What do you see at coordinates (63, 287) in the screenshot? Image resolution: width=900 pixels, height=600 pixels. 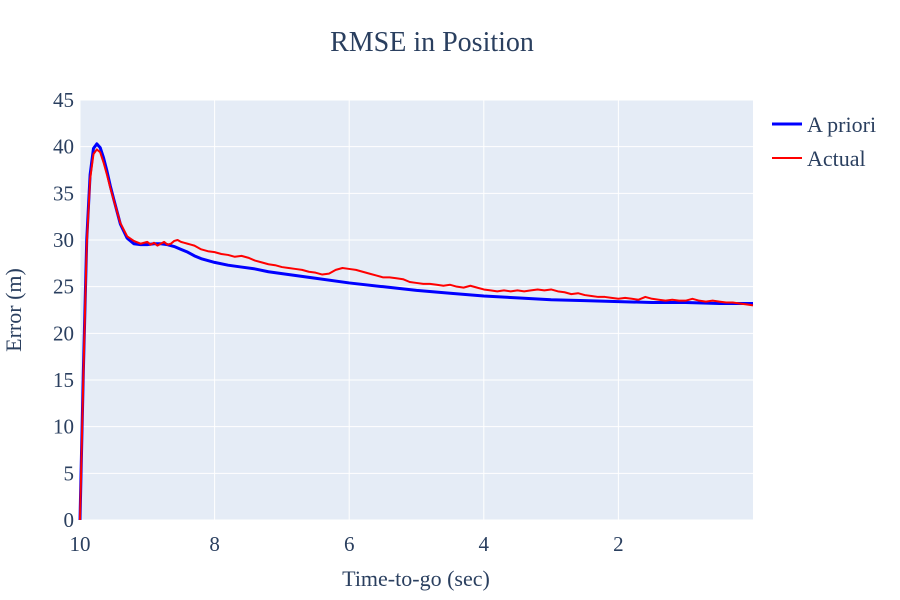 I see `y-tick-label: 25` at bounding box center [63, 287].